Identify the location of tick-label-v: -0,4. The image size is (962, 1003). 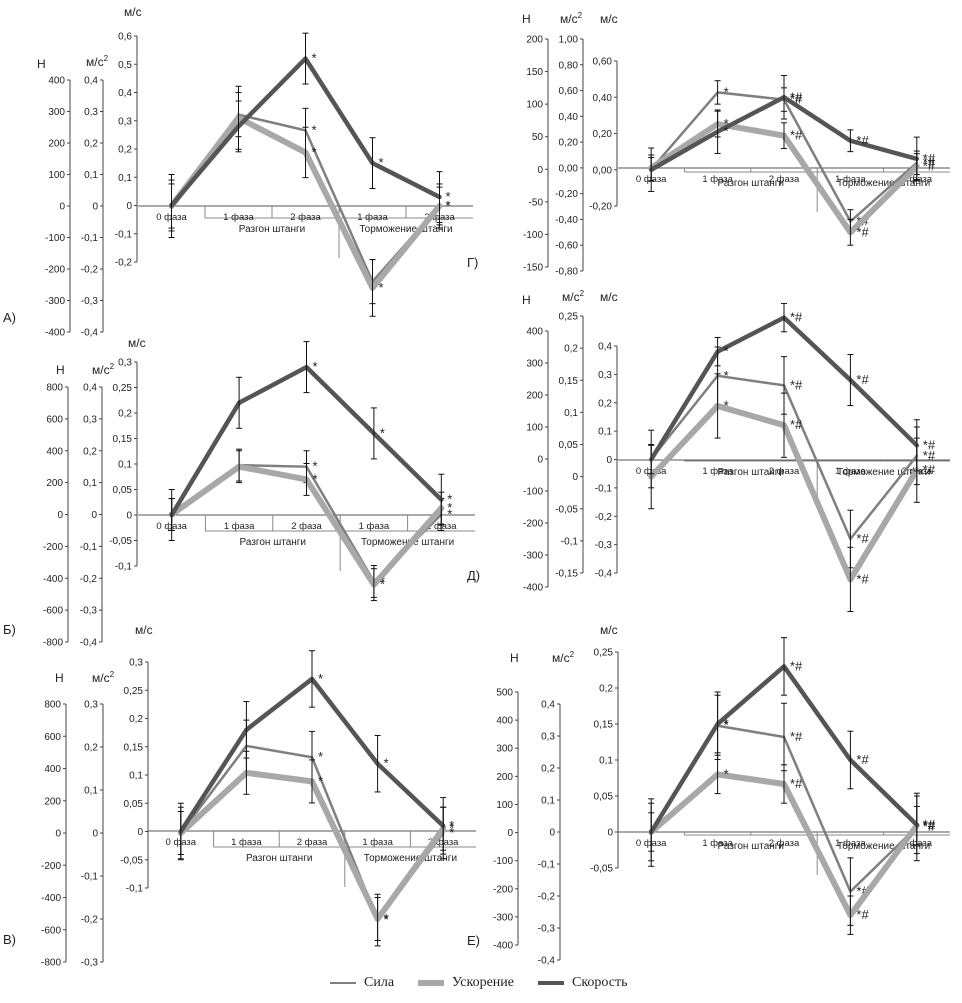
(604, 574).